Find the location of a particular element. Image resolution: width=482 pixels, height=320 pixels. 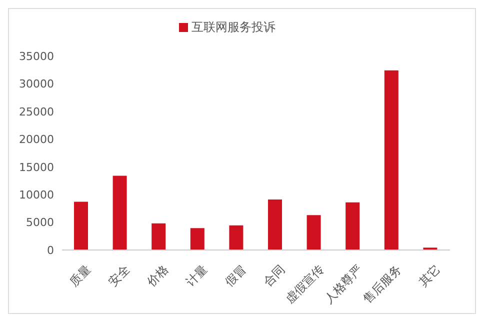

y-tick-label: 35000 is located at coordinates (36, 56).